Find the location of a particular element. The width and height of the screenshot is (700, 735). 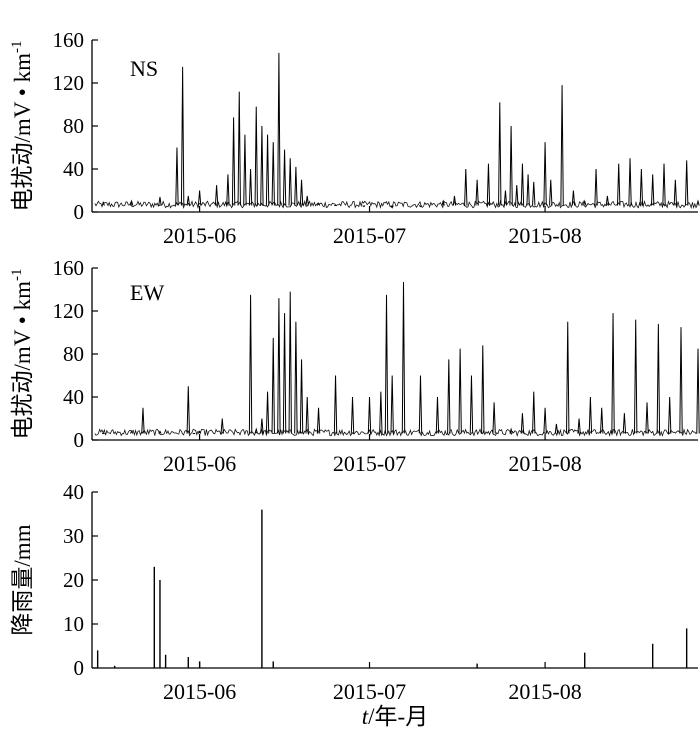

y-axis-label: 降雨量/mm is located at coordinates (22, 579).